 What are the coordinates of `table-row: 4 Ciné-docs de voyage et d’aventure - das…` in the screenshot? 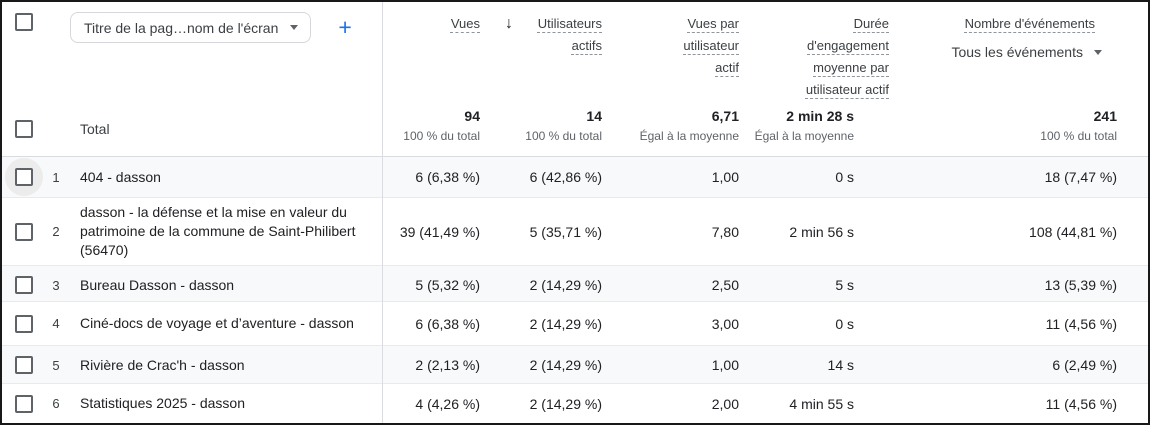 It's located at (575, 324).